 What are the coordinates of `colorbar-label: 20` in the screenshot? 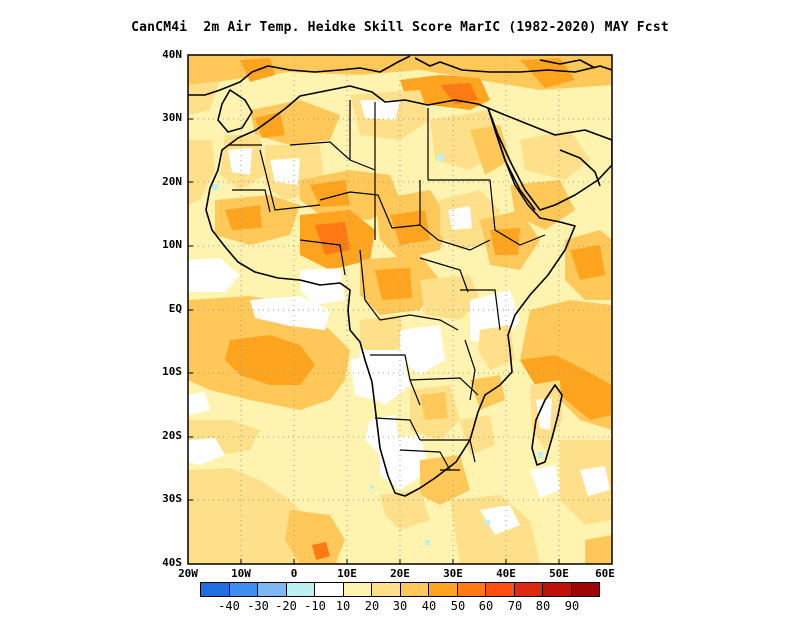 It's located at (372, 606).